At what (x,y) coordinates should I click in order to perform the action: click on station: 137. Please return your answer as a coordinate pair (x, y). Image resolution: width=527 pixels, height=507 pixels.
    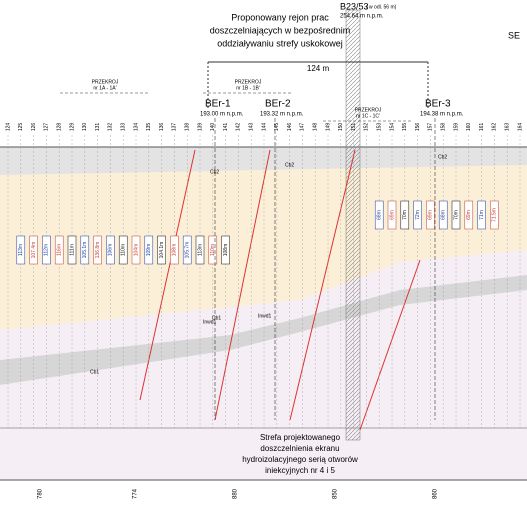
    Looking at the image, I should click on (175, 127).